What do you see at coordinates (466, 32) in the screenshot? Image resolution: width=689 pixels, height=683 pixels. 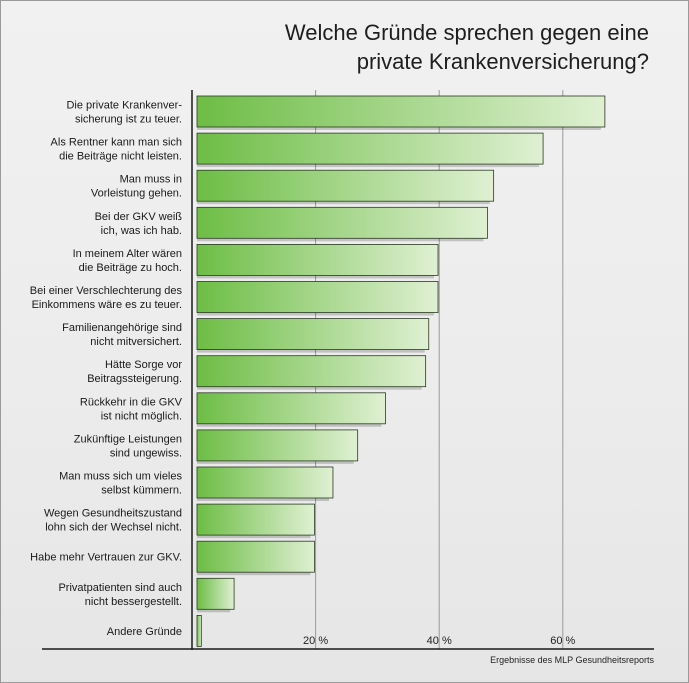 I see `chart-title-line-1: Welche Gründe sprechen gegen eine` at bounding box center [466, 32].